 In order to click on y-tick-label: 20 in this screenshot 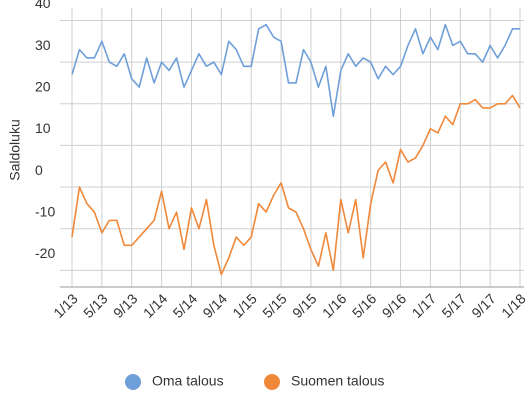, I will do `click(43, 86)`.